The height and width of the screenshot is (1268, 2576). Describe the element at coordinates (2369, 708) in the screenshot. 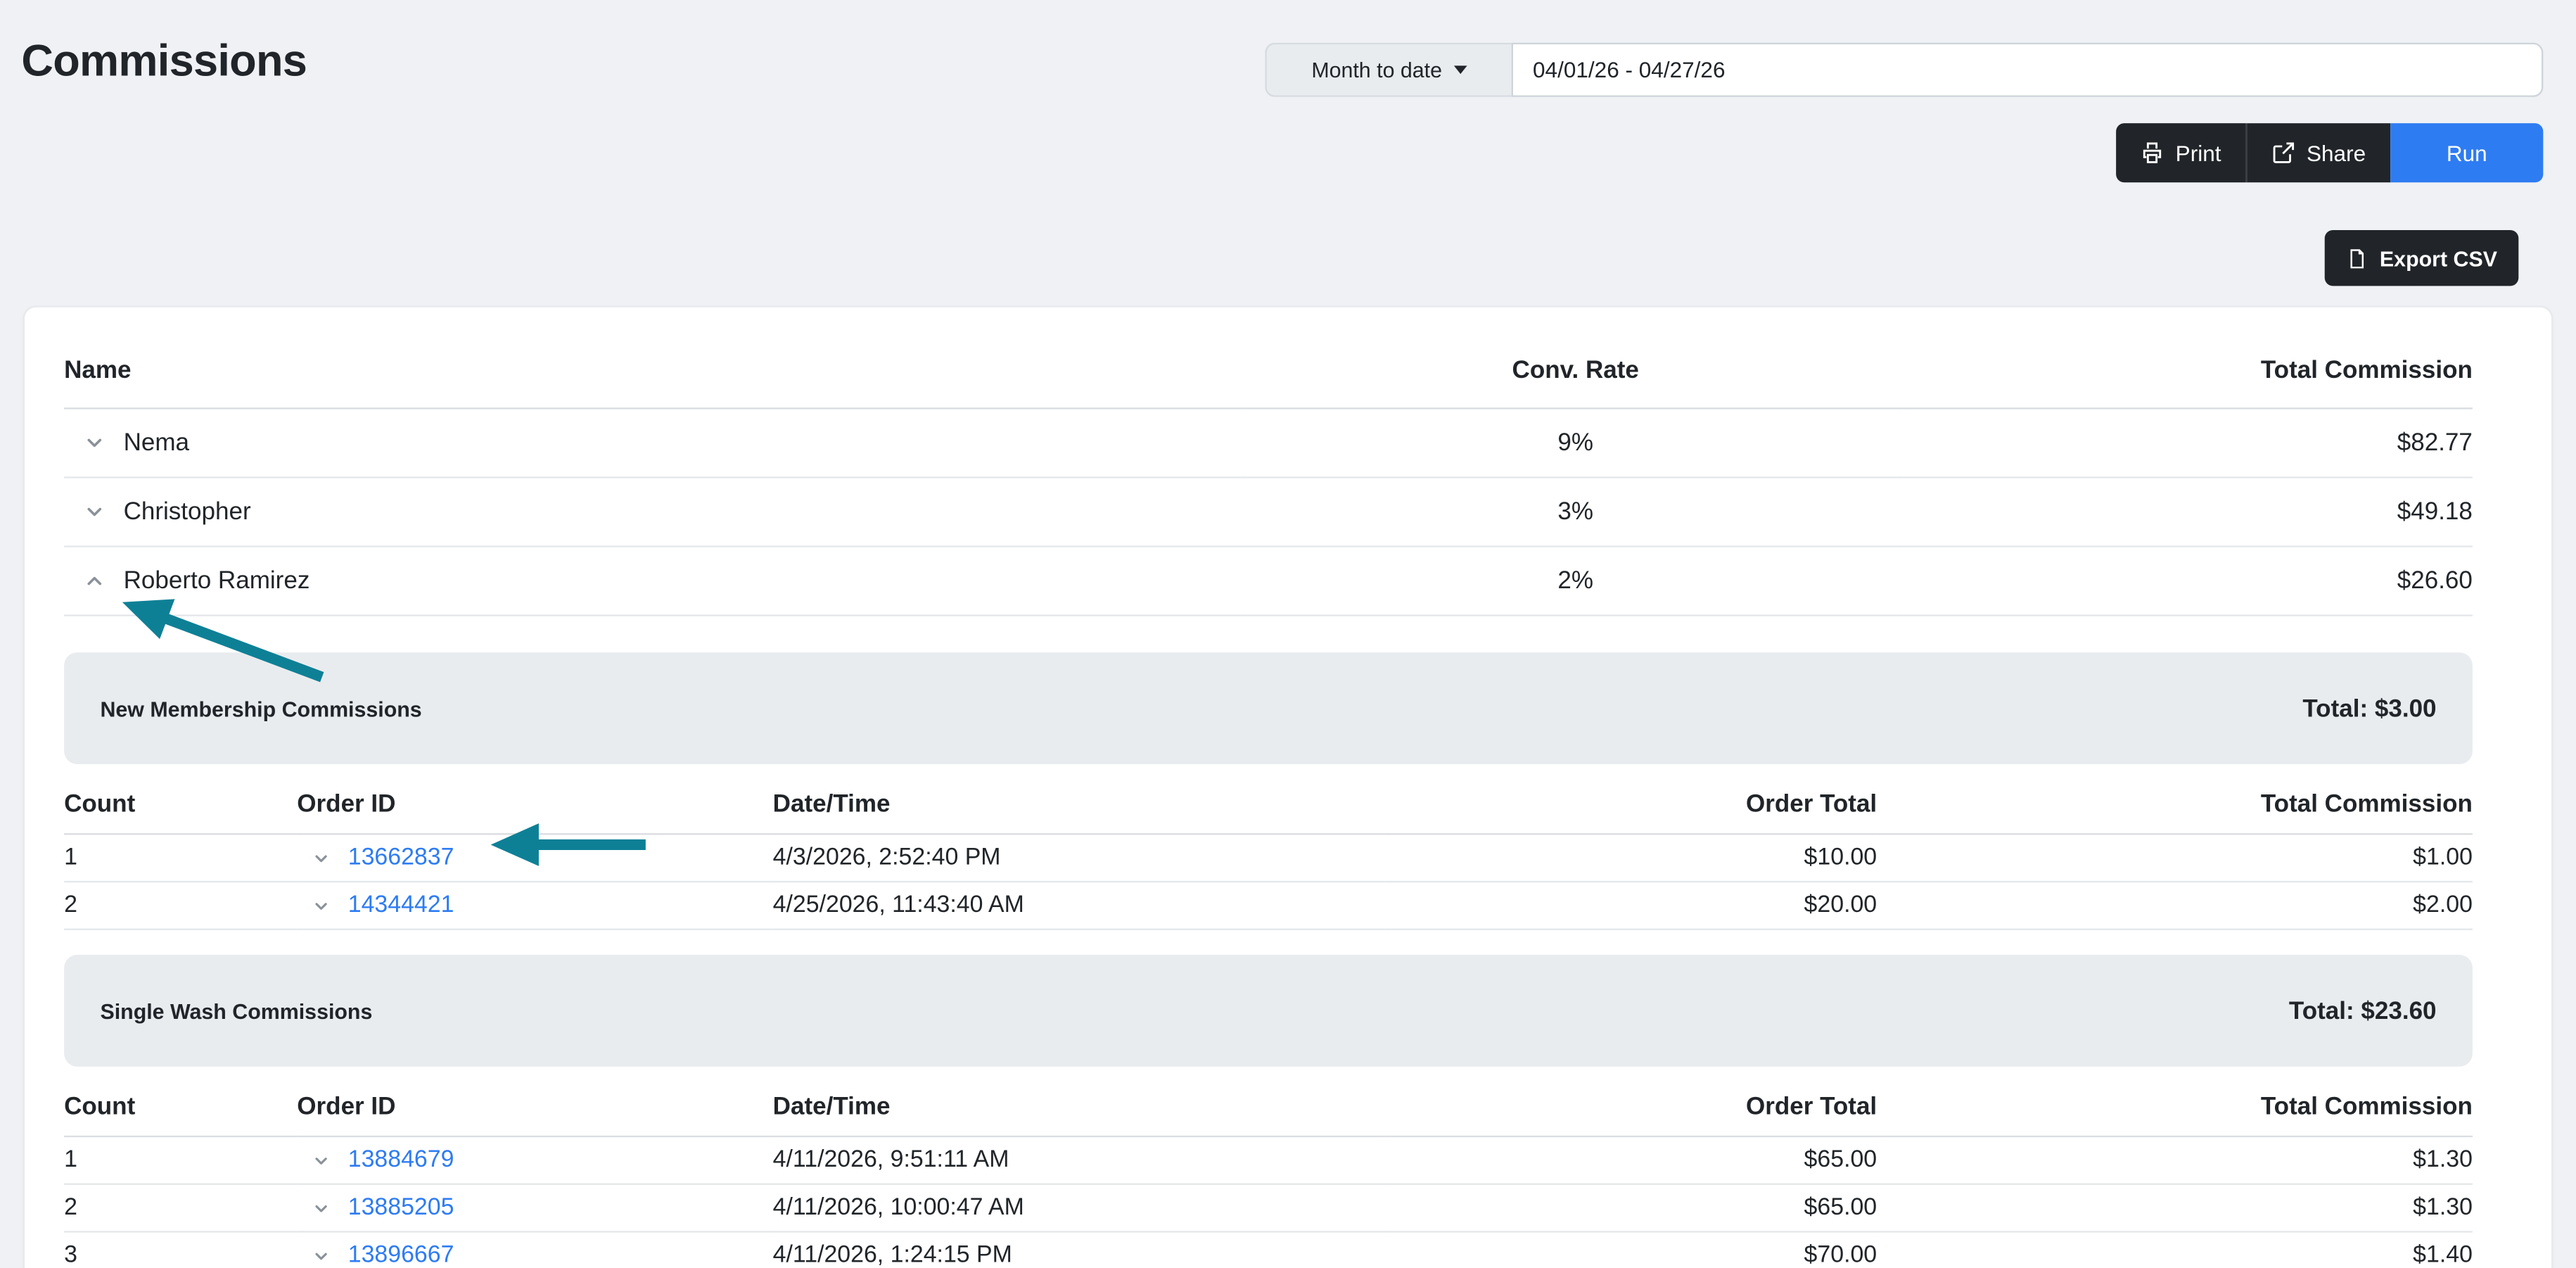

I see `section-total: Total: $3.00` at that location.